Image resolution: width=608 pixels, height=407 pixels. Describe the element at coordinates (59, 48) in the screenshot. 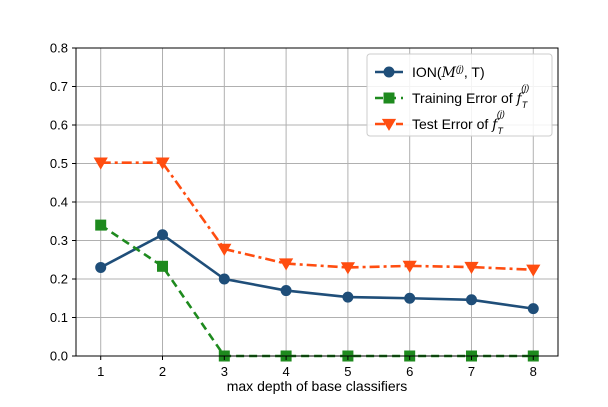

I see `y-tick-label: 0.8` at that location.